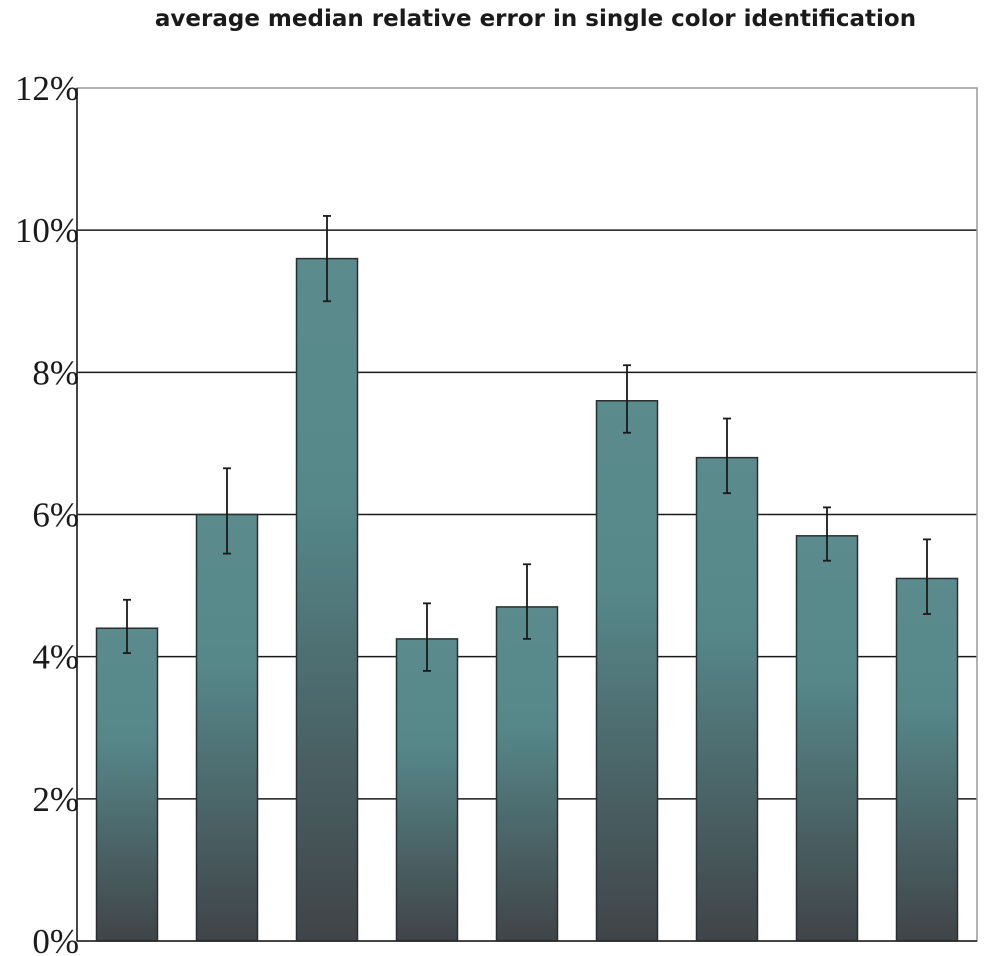 Image resolution: width=991 pixels, height=956 pixels. What do you see at coordinates (47, 230) in the screenshot?
I see `y-tick-label: 10%` at bounding box center [47, 230].